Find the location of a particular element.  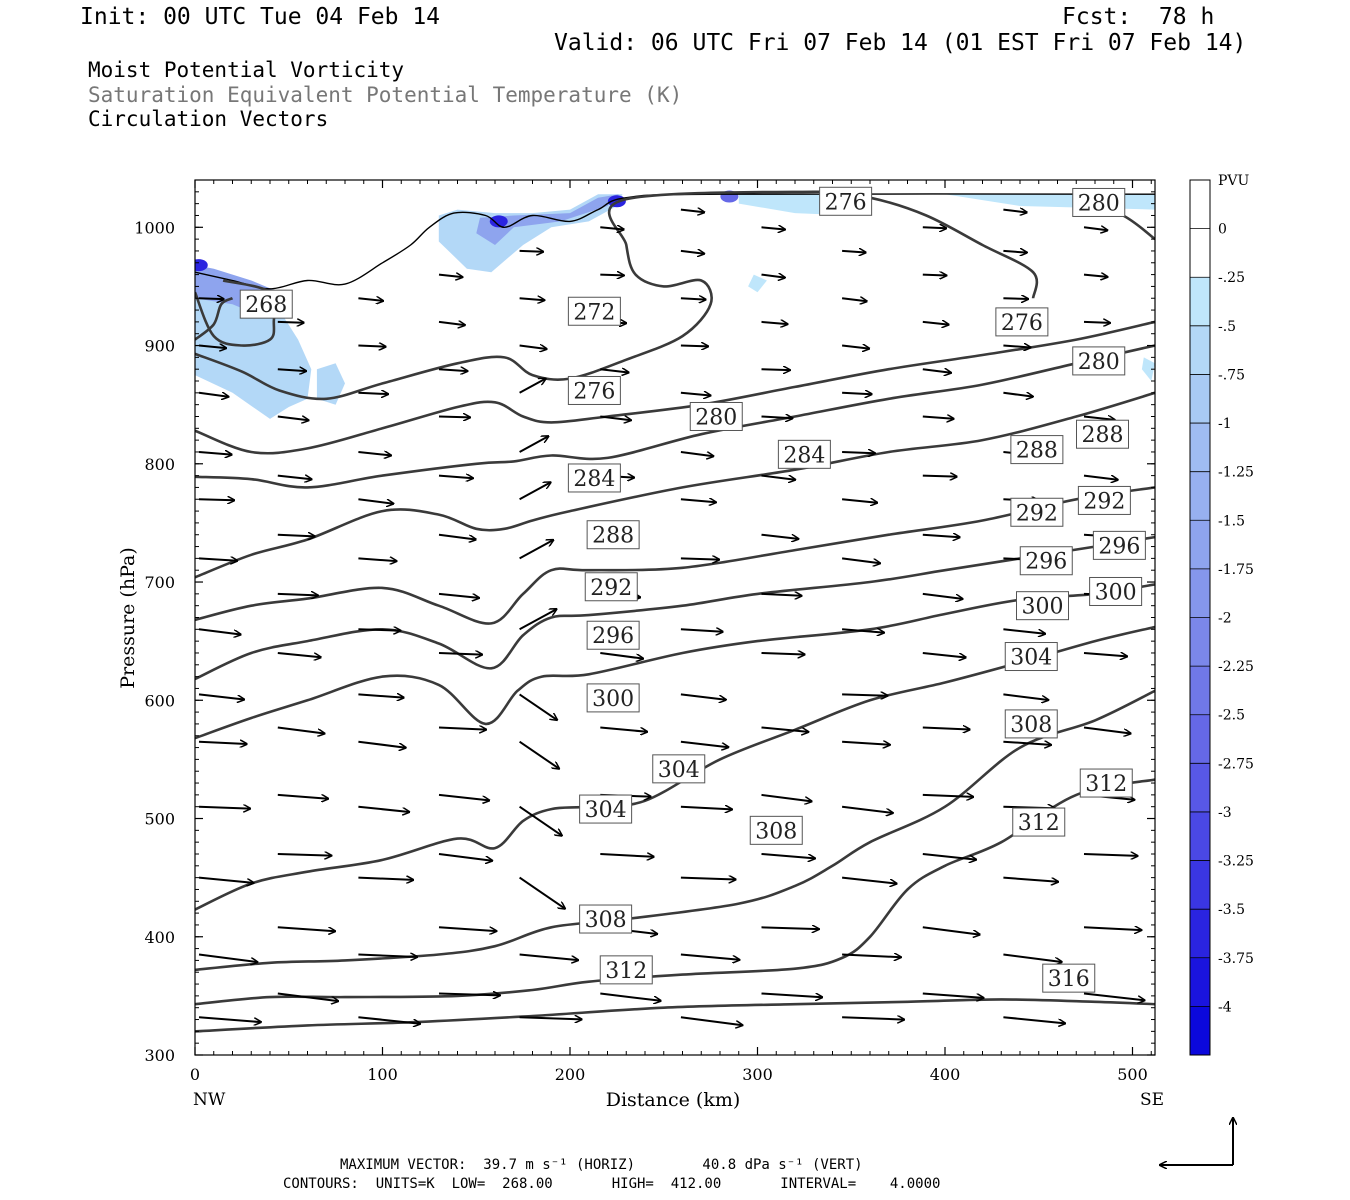

colorbar-label: -1 is located at coordinates (1225, 424).